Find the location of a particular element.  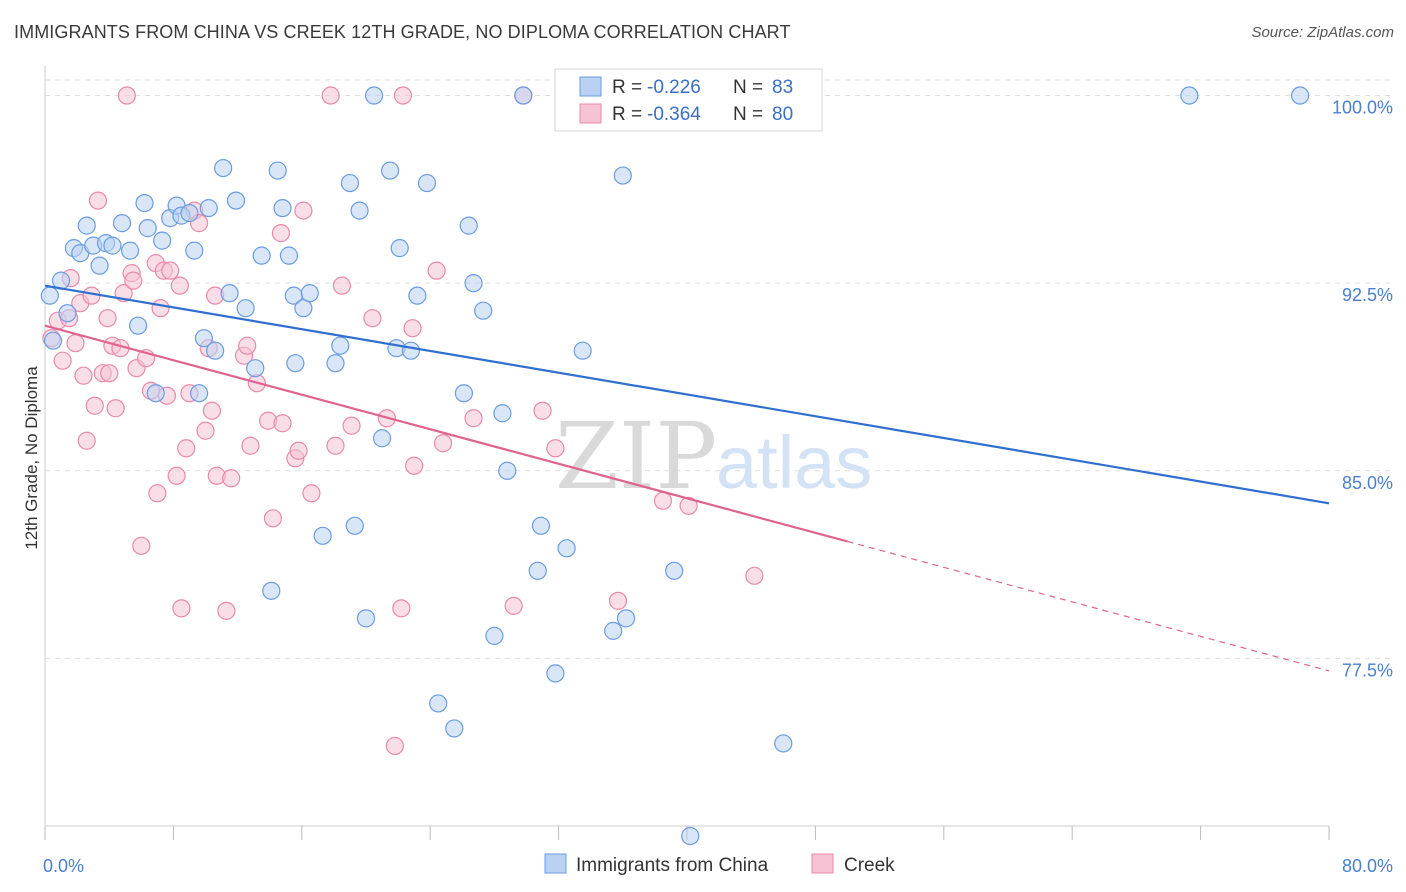

china-n-value: 83 is located at coordinates (782, 87).